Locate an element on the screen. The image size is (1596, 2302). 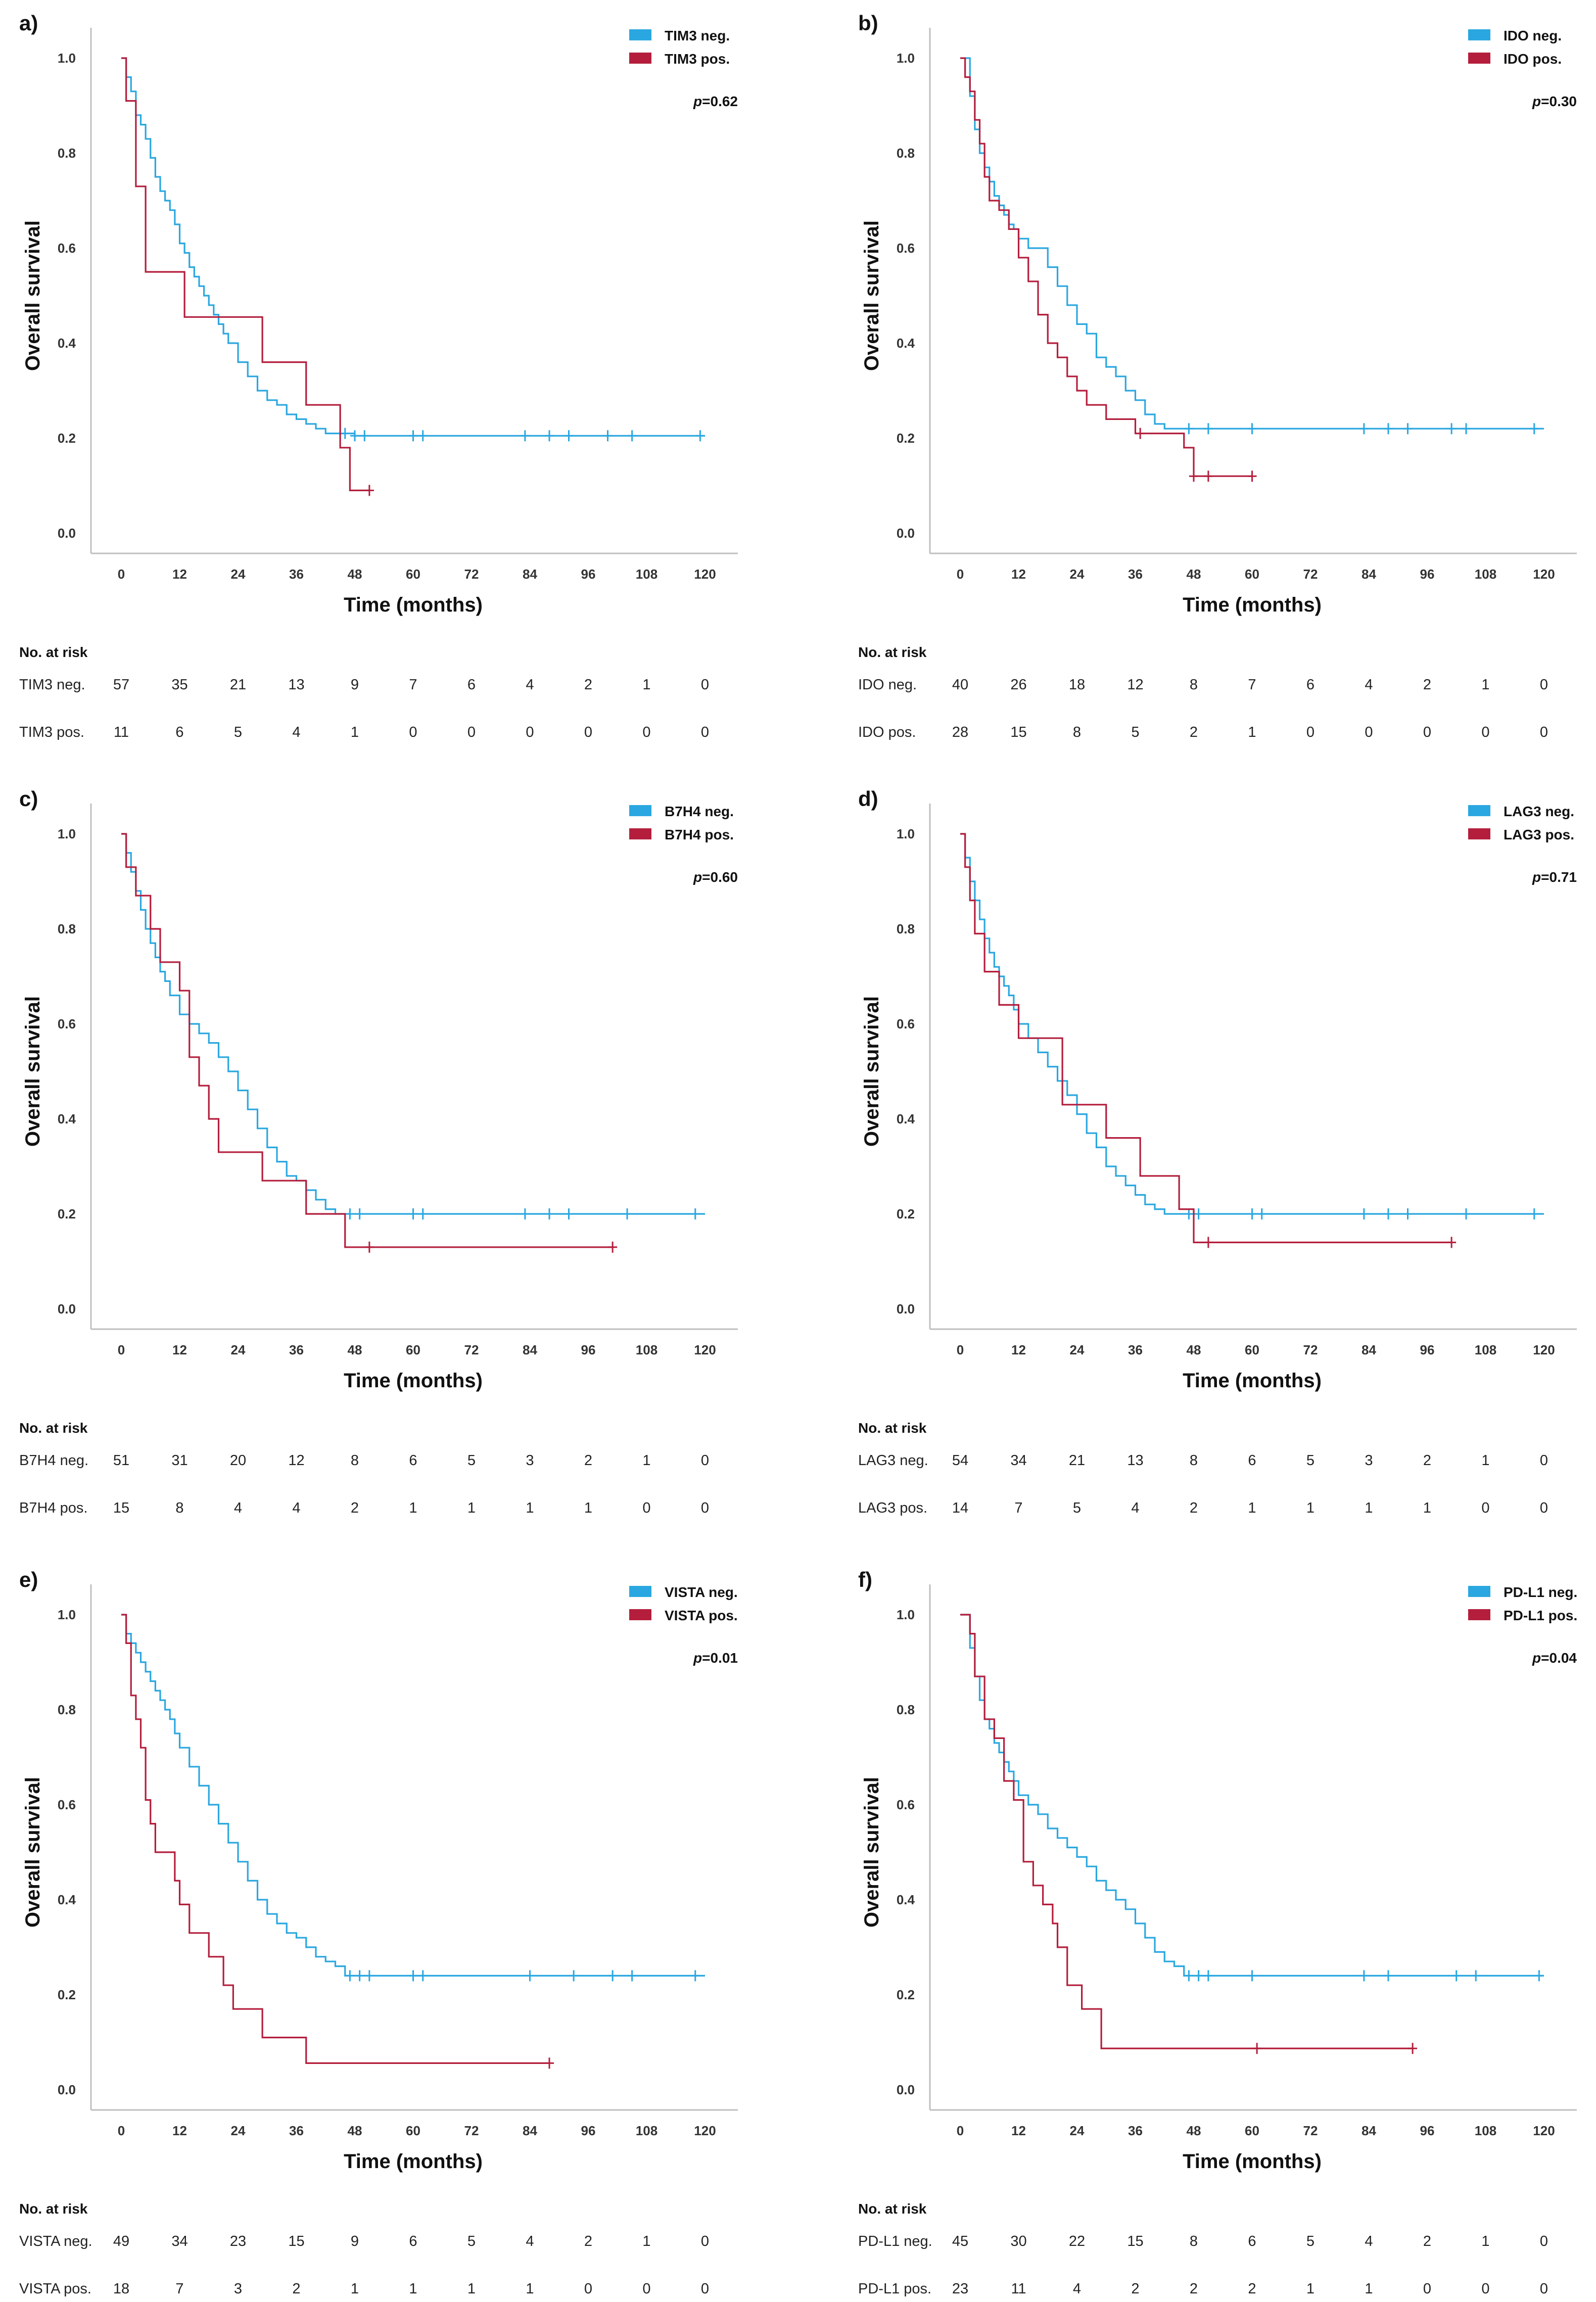
risk-row-label: PD-L1 neg. is located at coordinates (895, 2241).